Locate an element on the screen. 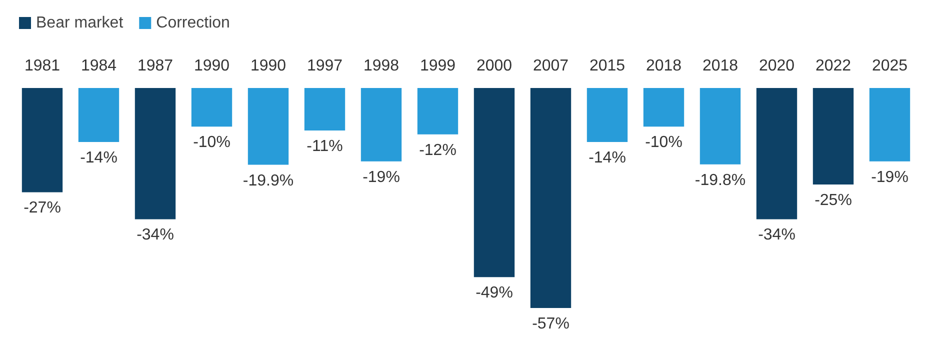 Image resolution: width=950 pixels, height=358 pixels. data-label: -27% is located at coordinates (42, 208).